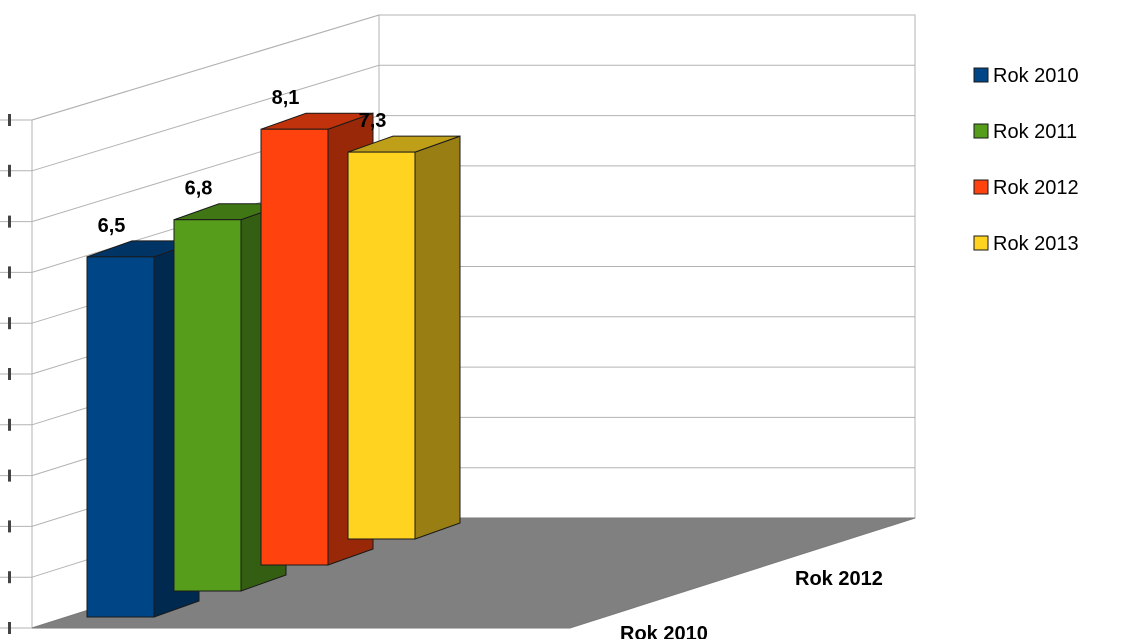 Image resolution: width=1139 pixels, height=644 pixels. I want to click on data-labels: 6,5 6,8 8,1 7,3, so click(242, 162).